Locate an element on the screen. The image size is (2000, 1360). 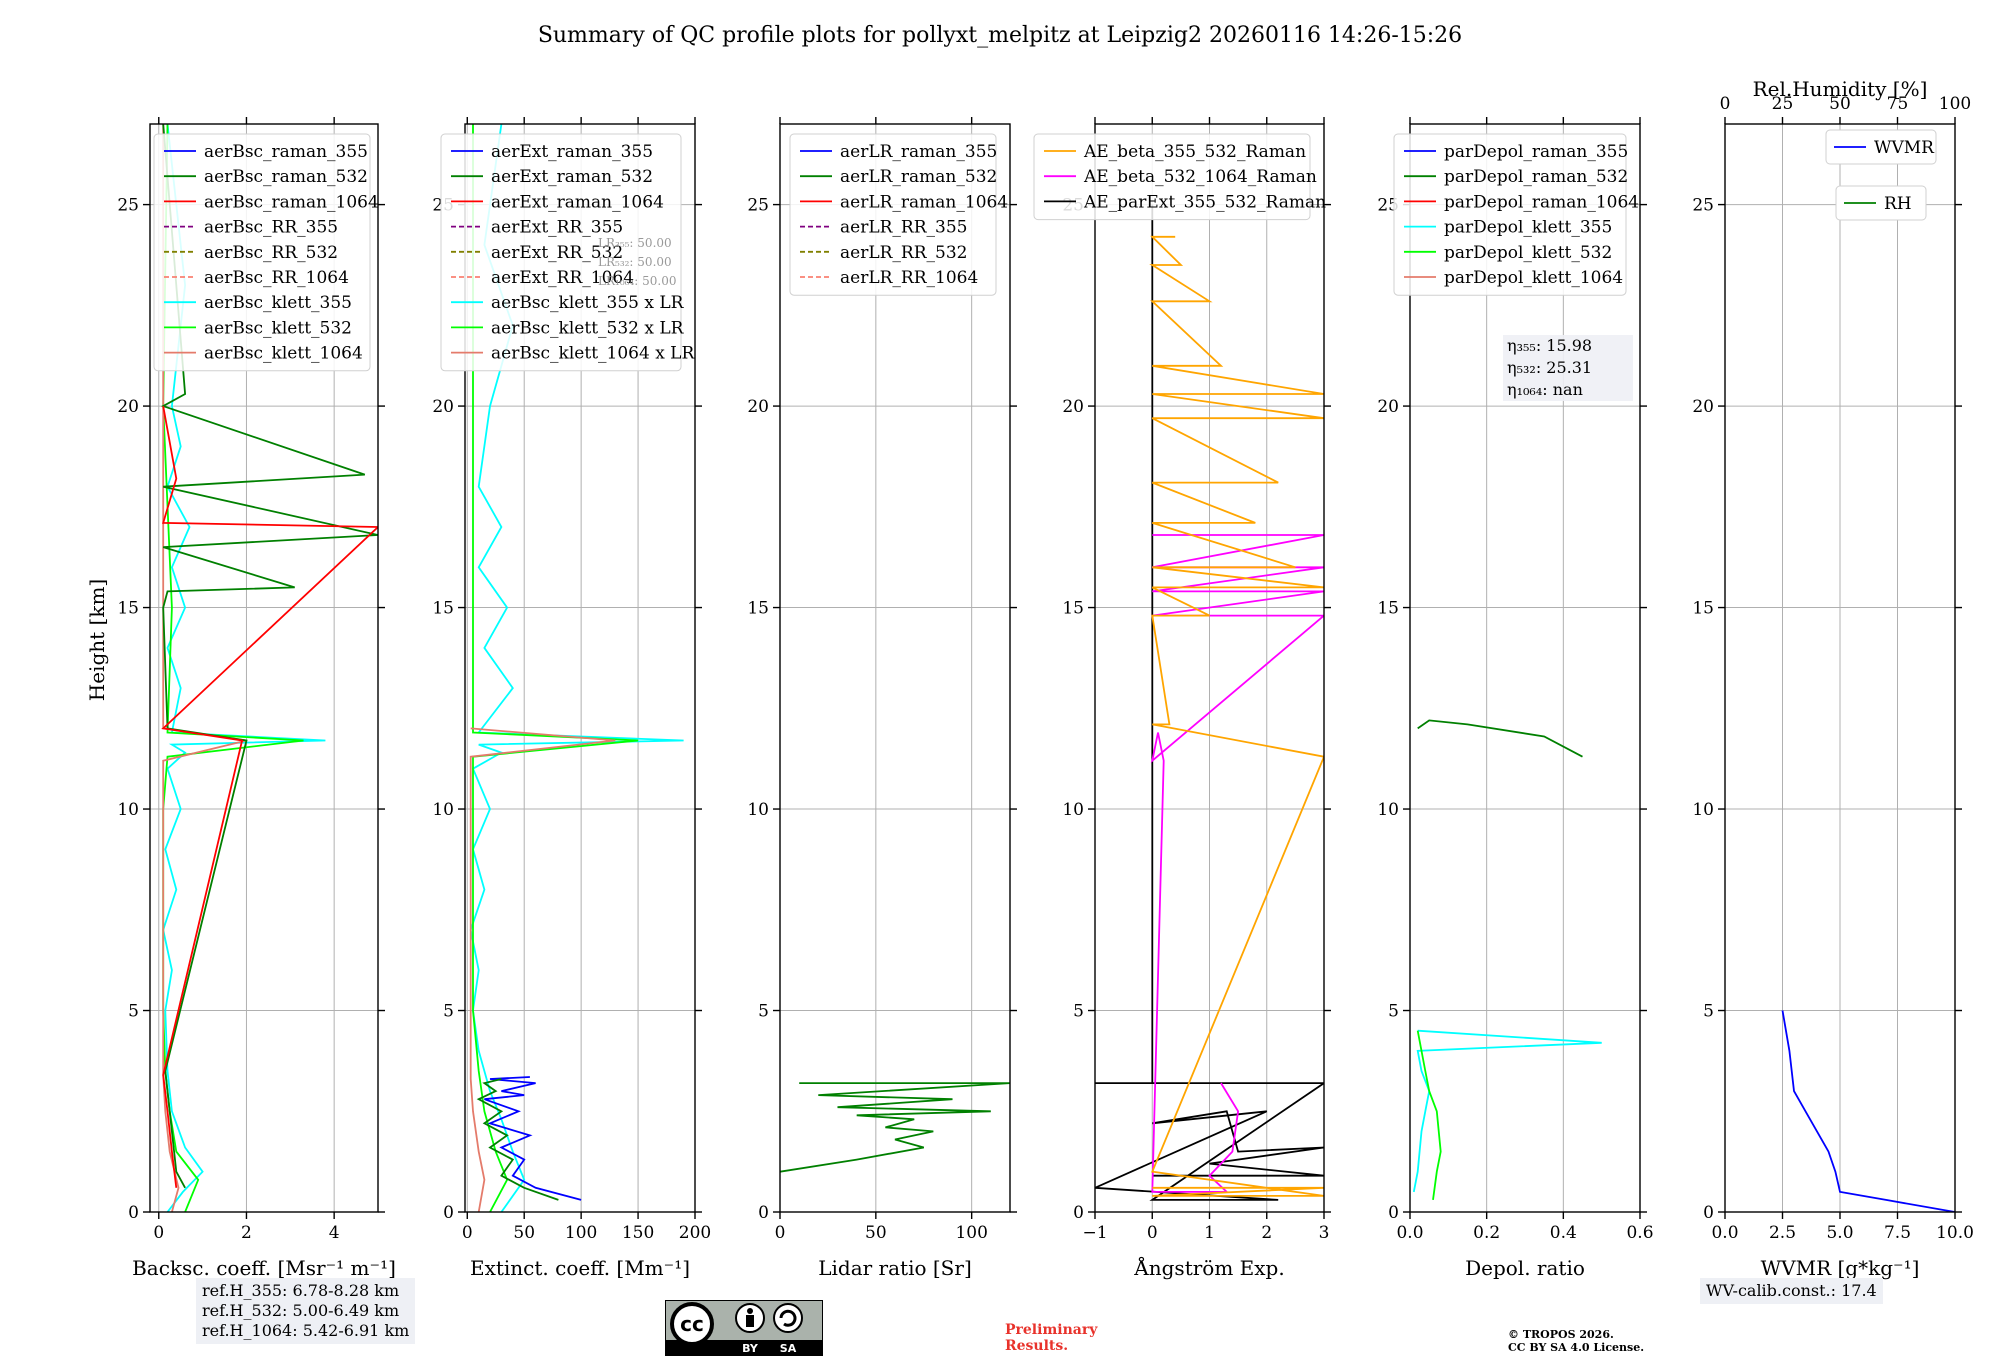
legend-label: parDepol_klett_532 is located at coordinates (1528, 253).